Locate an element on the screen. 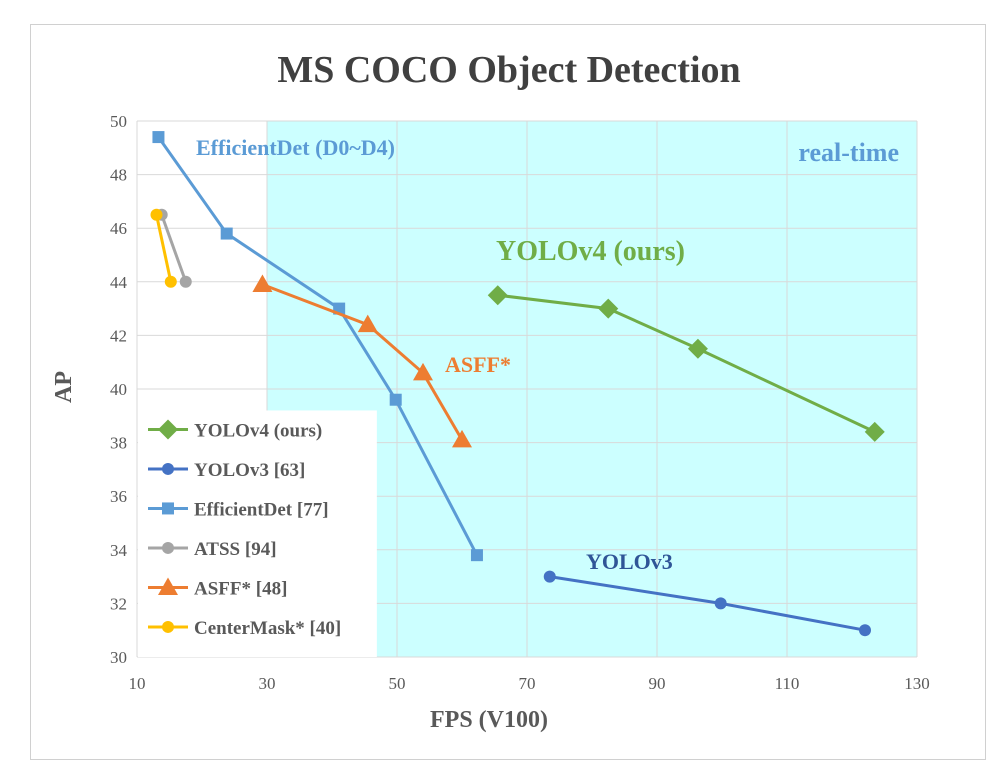  chart-title: MS COCO Object Detection is located at coordinates (508, 70).